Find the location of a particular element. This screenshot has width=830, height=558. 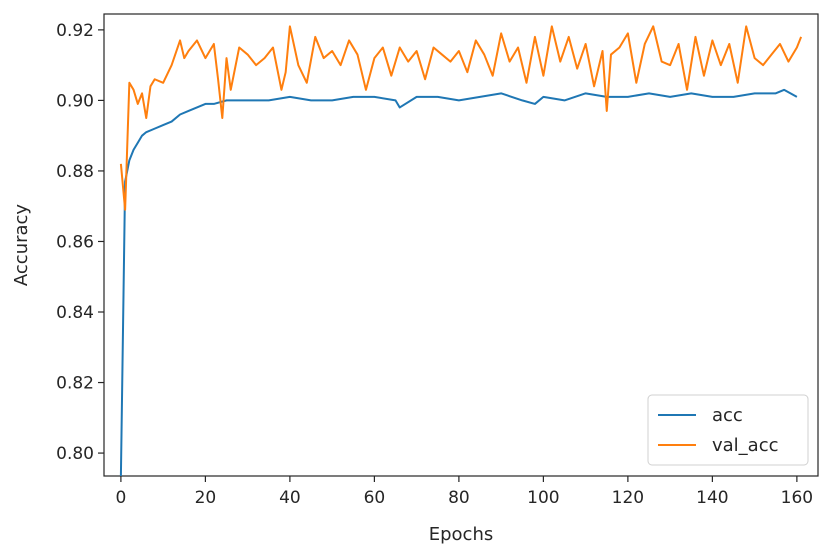

legend-label-val-acc: val_acc is located at coordinates (745, 445).